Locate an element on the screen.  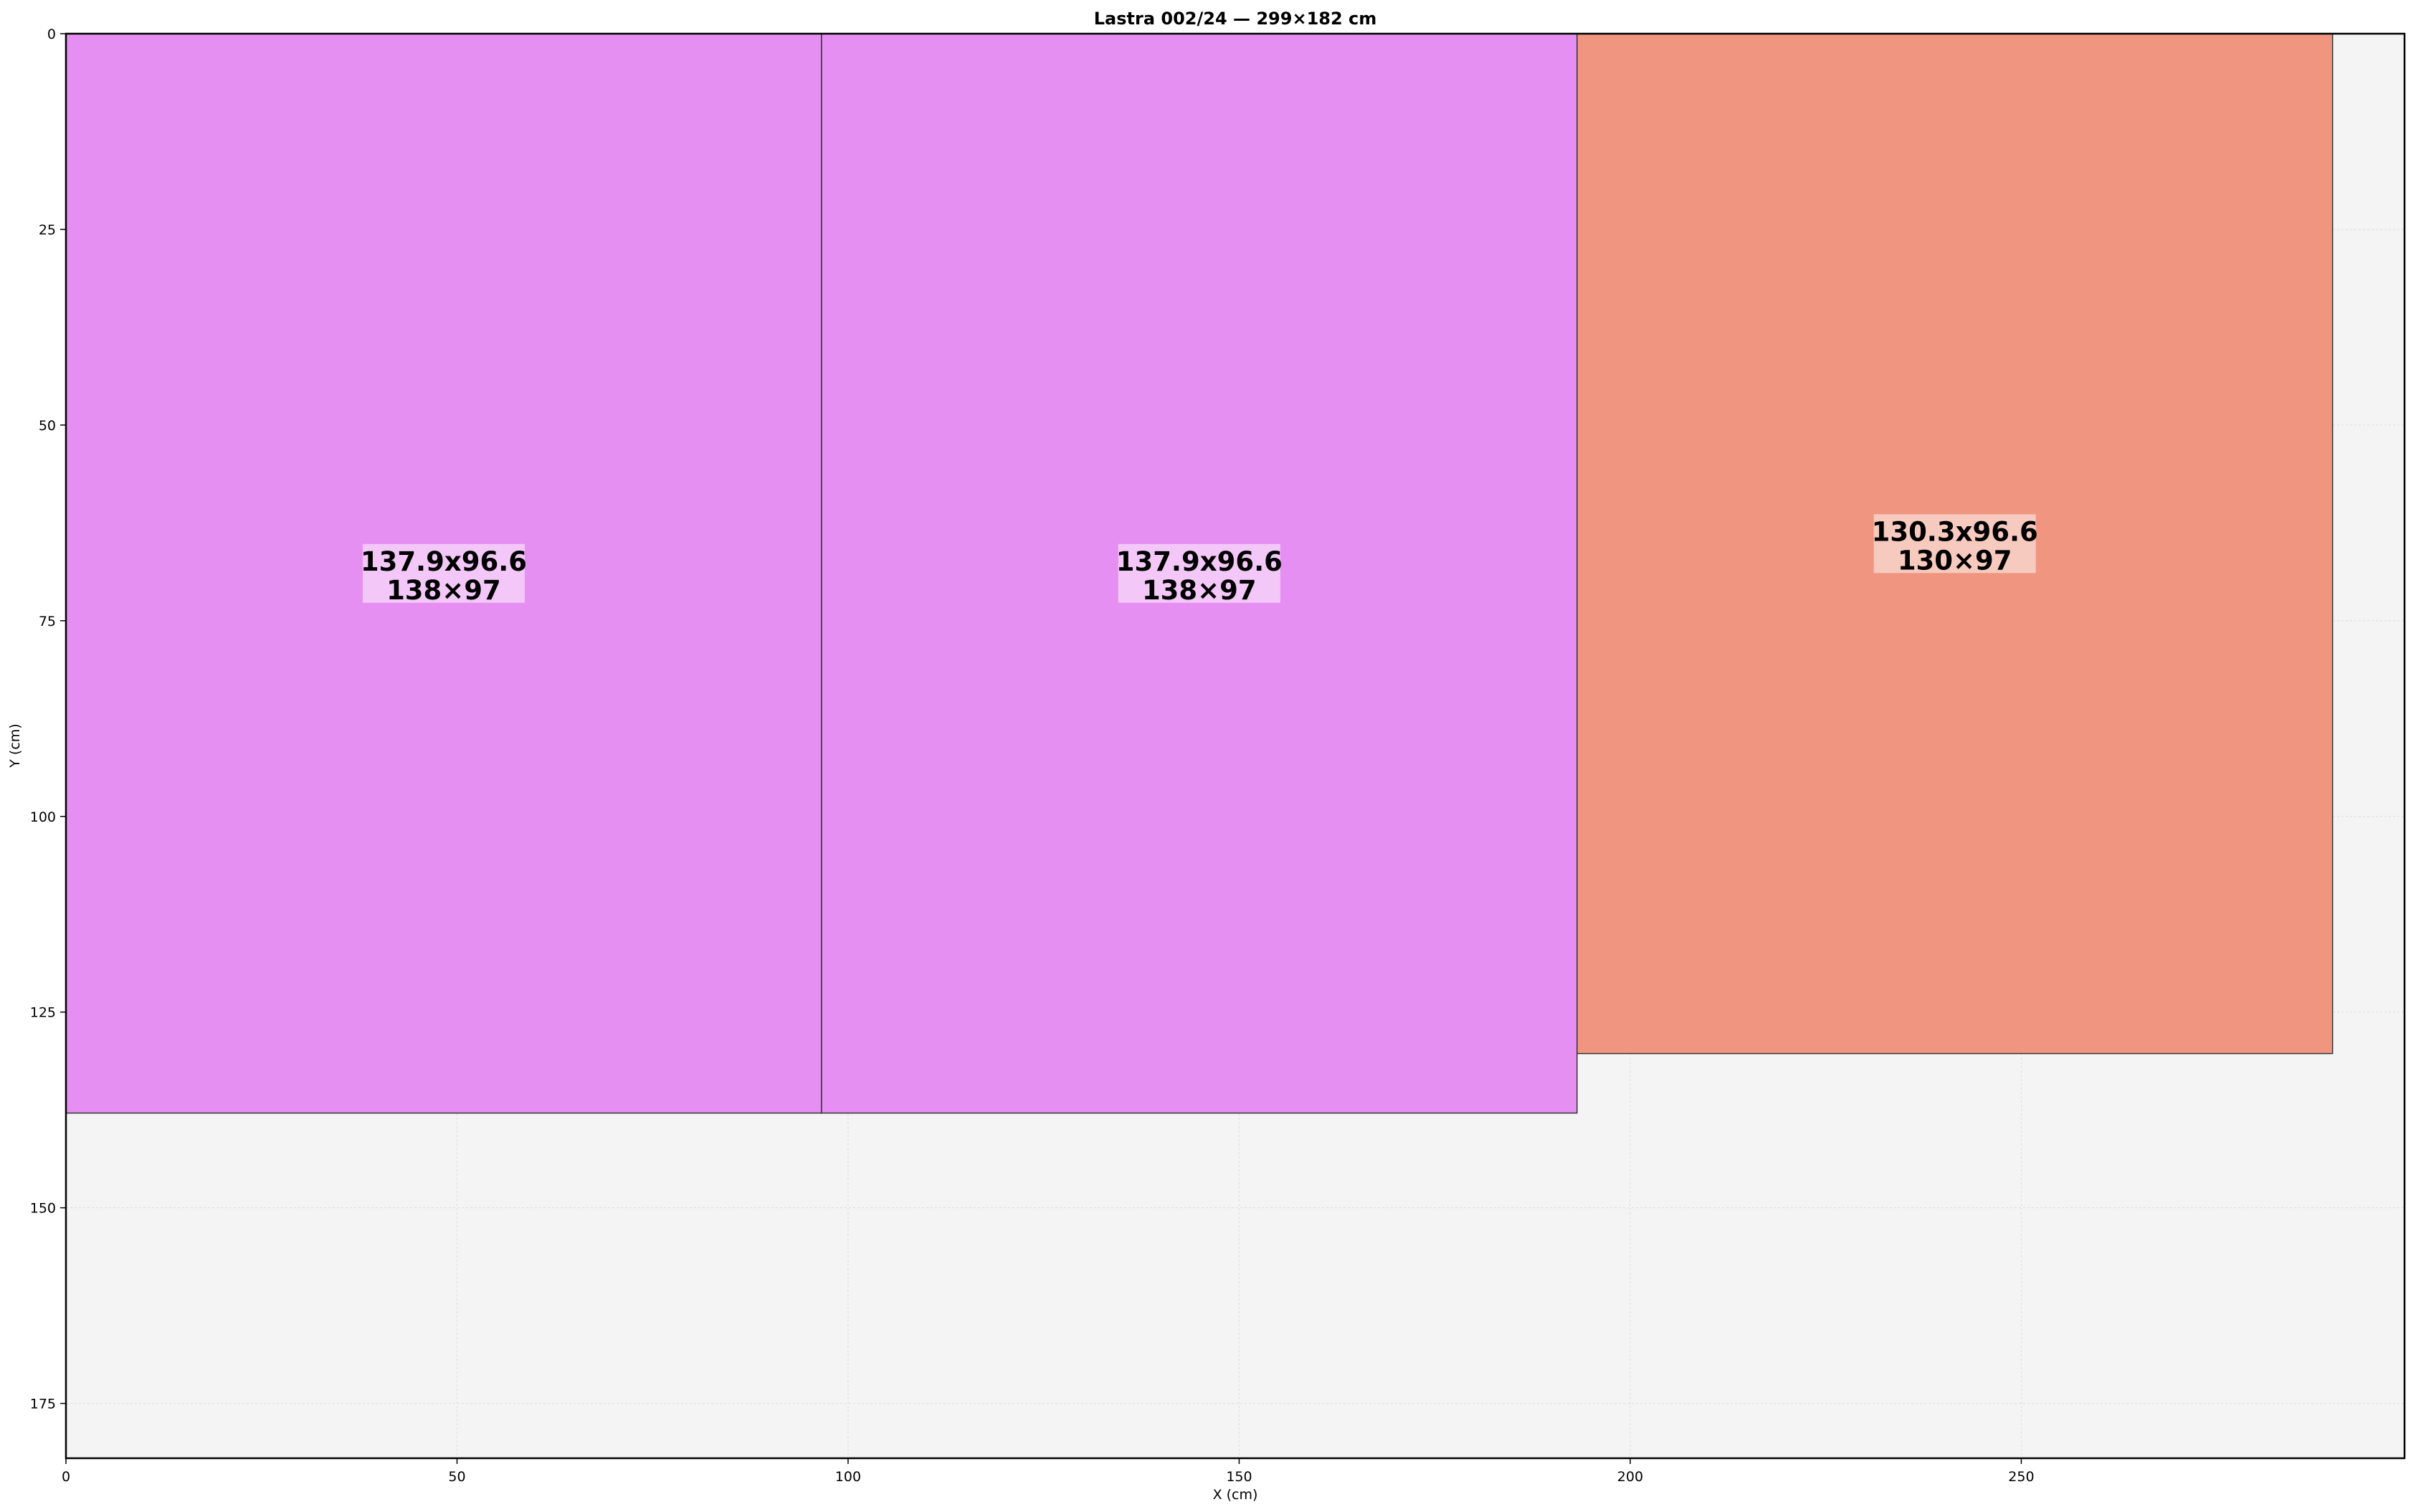
piece-label-size: 130.3x96.6 is located at coordinates (1955, 531).